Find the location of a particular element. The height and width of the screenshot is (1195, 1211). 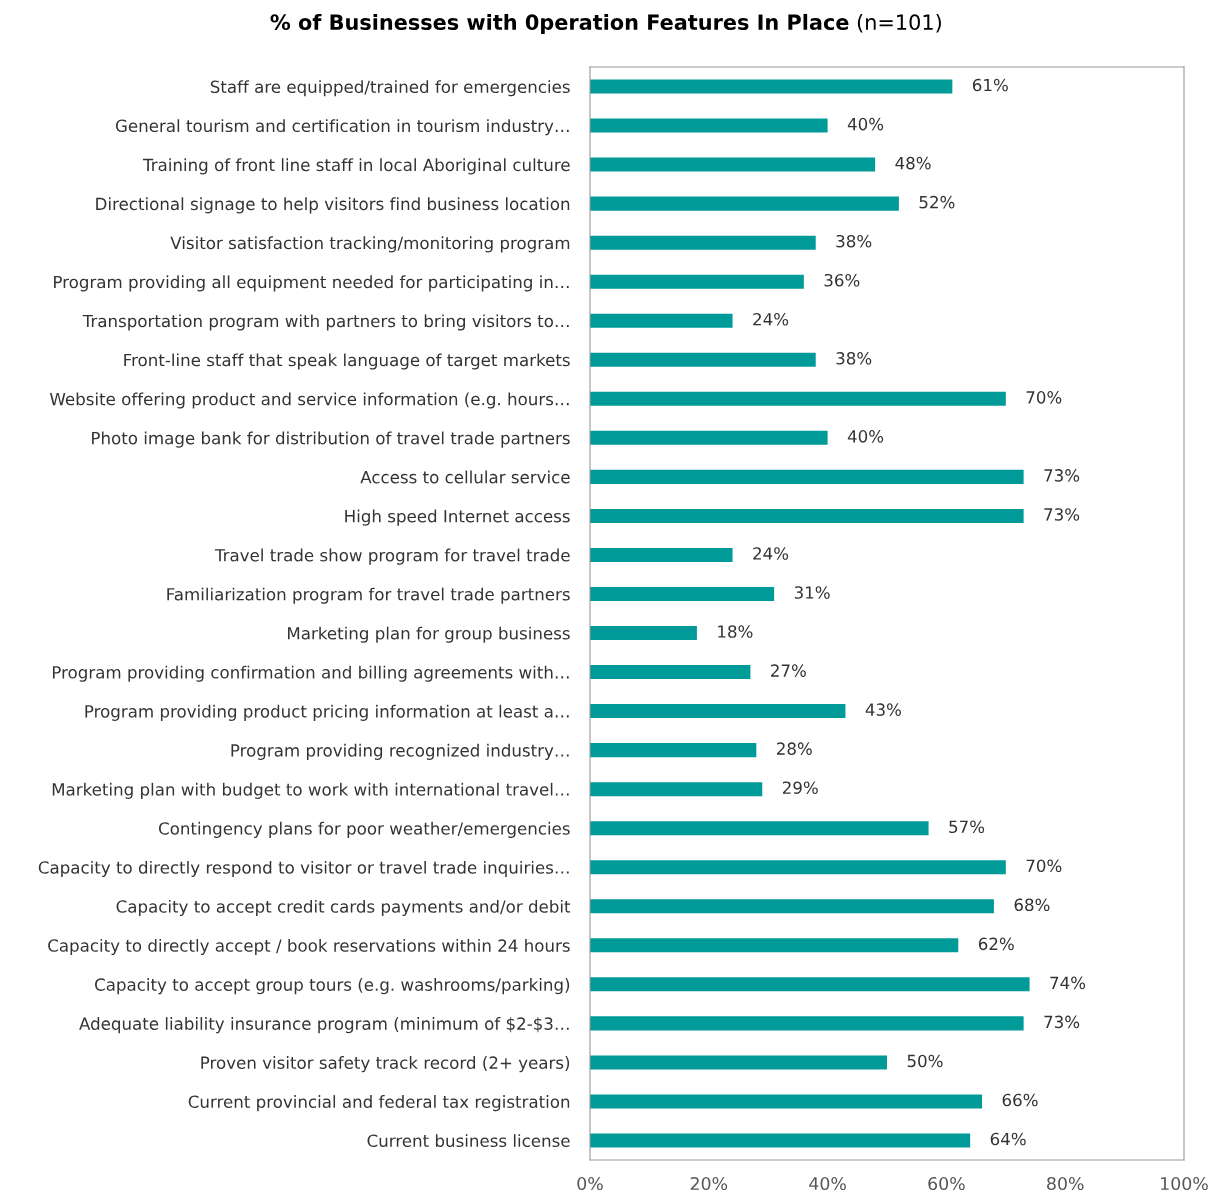

chart-subtitle: (n=101) is located at coordinates (899, 23).